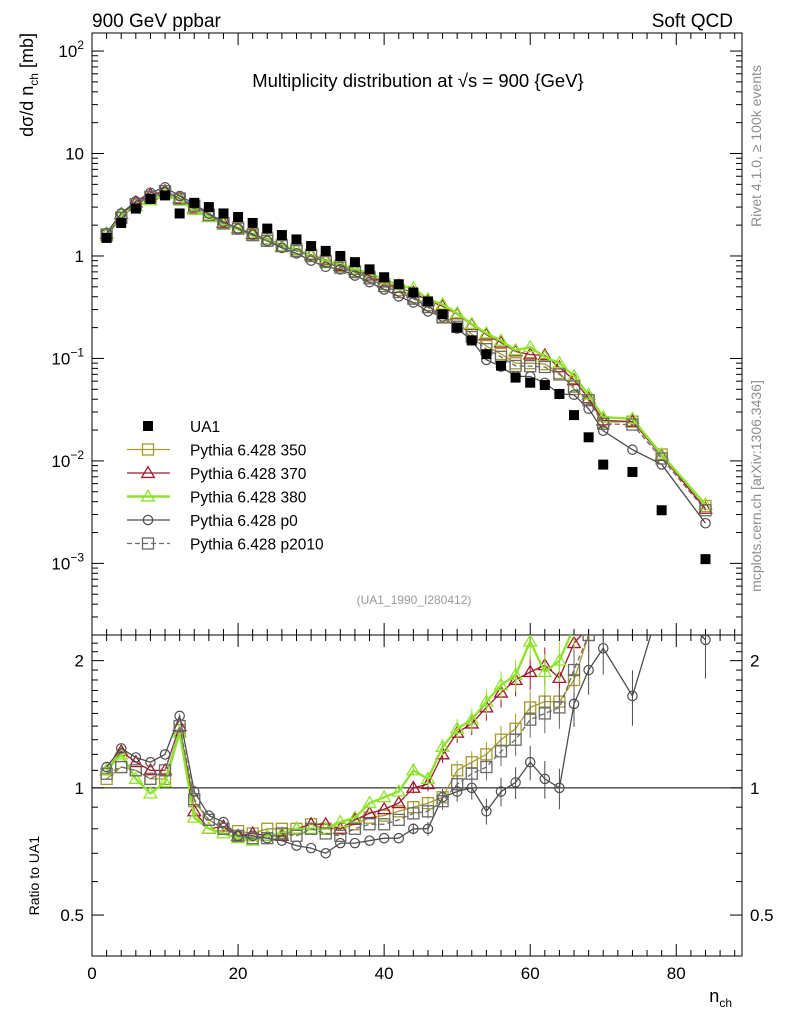 The height and width of the screenshot is (1024, 786). What do you see at coordinates (756, 146) in the screenshot?
I see `rivet-version-label: Rivet 4.1.0, ≥ 100k events` at bounding box center [756, 146].